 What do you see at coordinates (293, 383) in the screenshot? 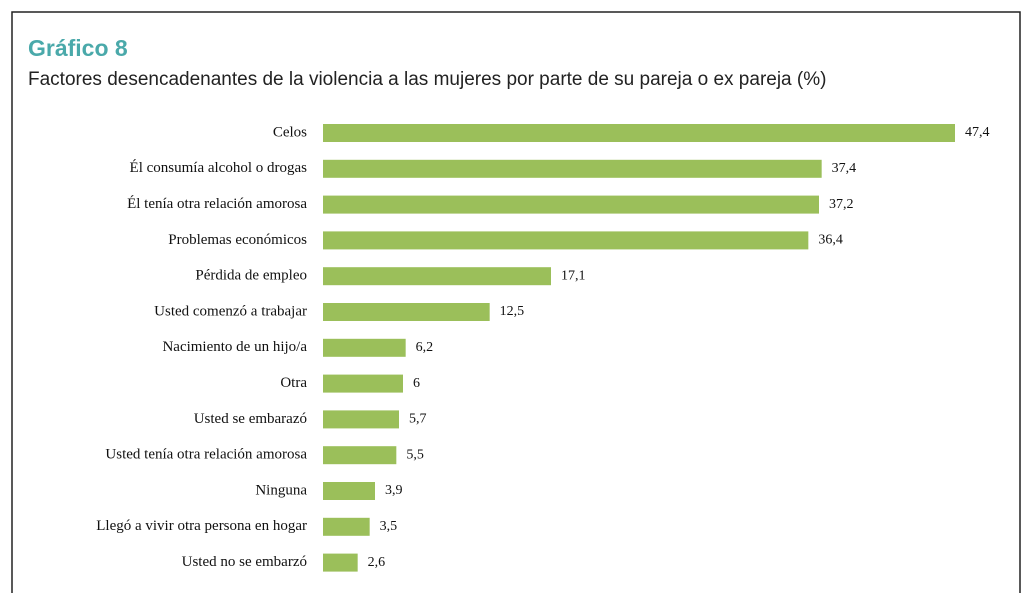
I see `category-label: Otra` at bounding box center [293, 383].